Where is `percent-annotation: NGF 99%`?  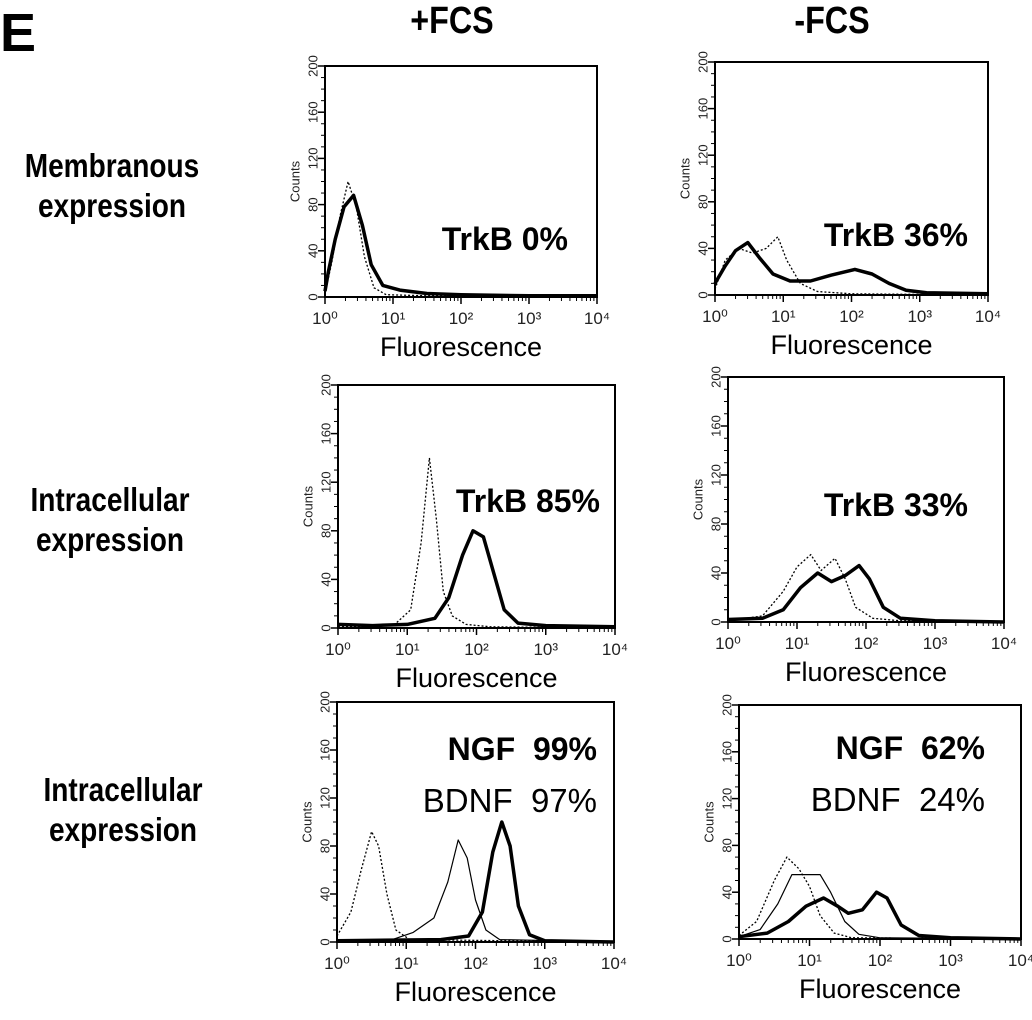
percent-annotation: NGF 99% is located at coordinates (522, 749).